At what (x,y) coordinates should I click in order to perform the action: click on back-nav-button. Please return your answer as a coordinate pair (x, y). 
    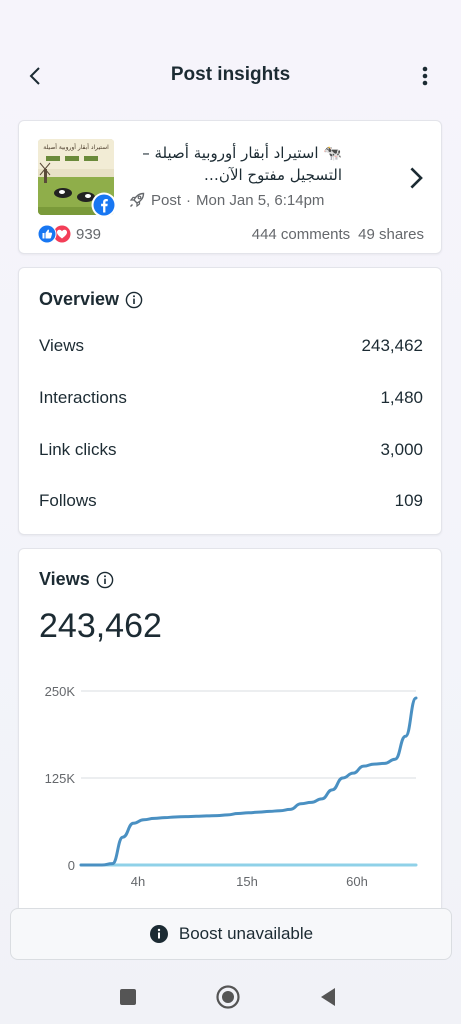
    Looking at the image, I should click on (328, 997).